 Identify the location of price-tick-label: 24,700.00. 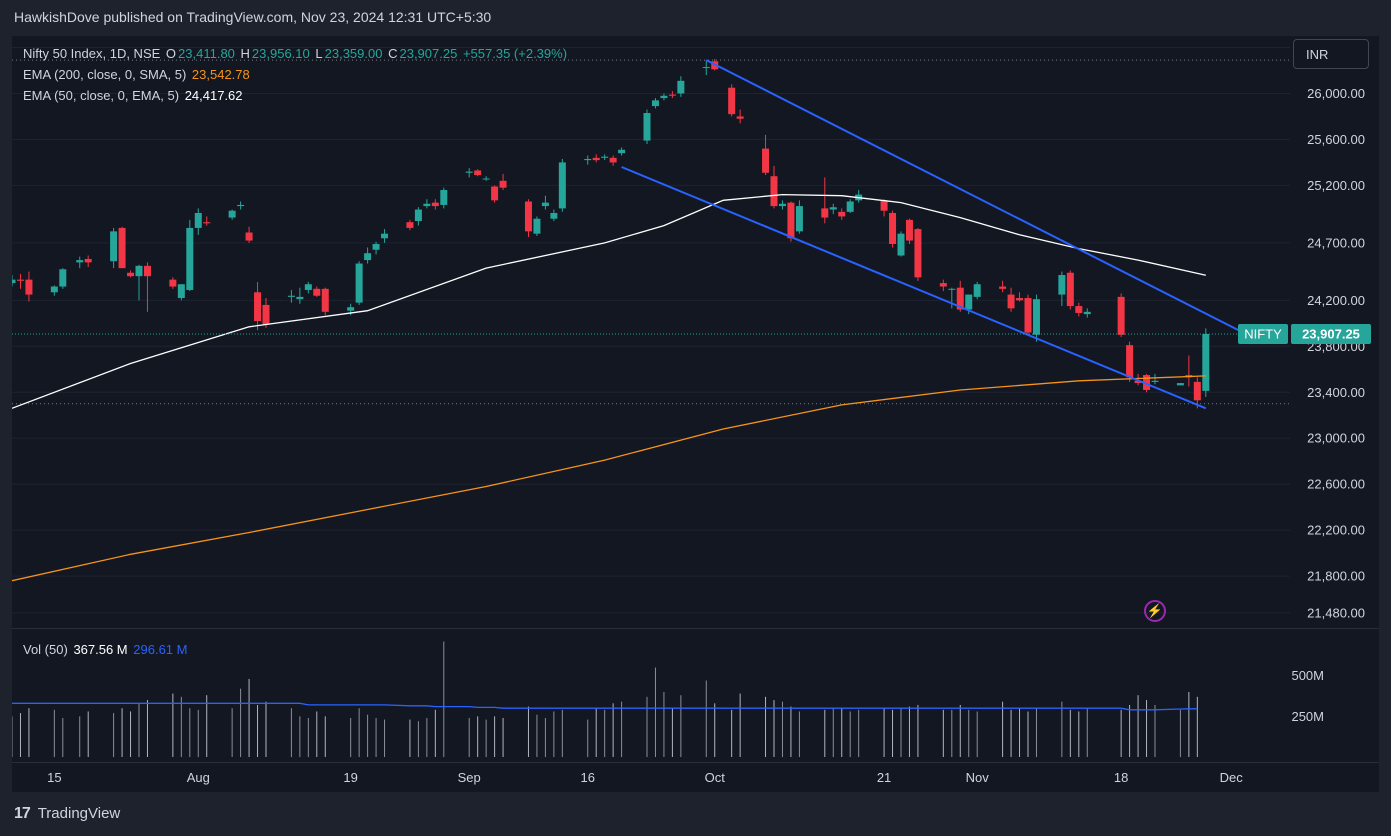
(1336, 242).